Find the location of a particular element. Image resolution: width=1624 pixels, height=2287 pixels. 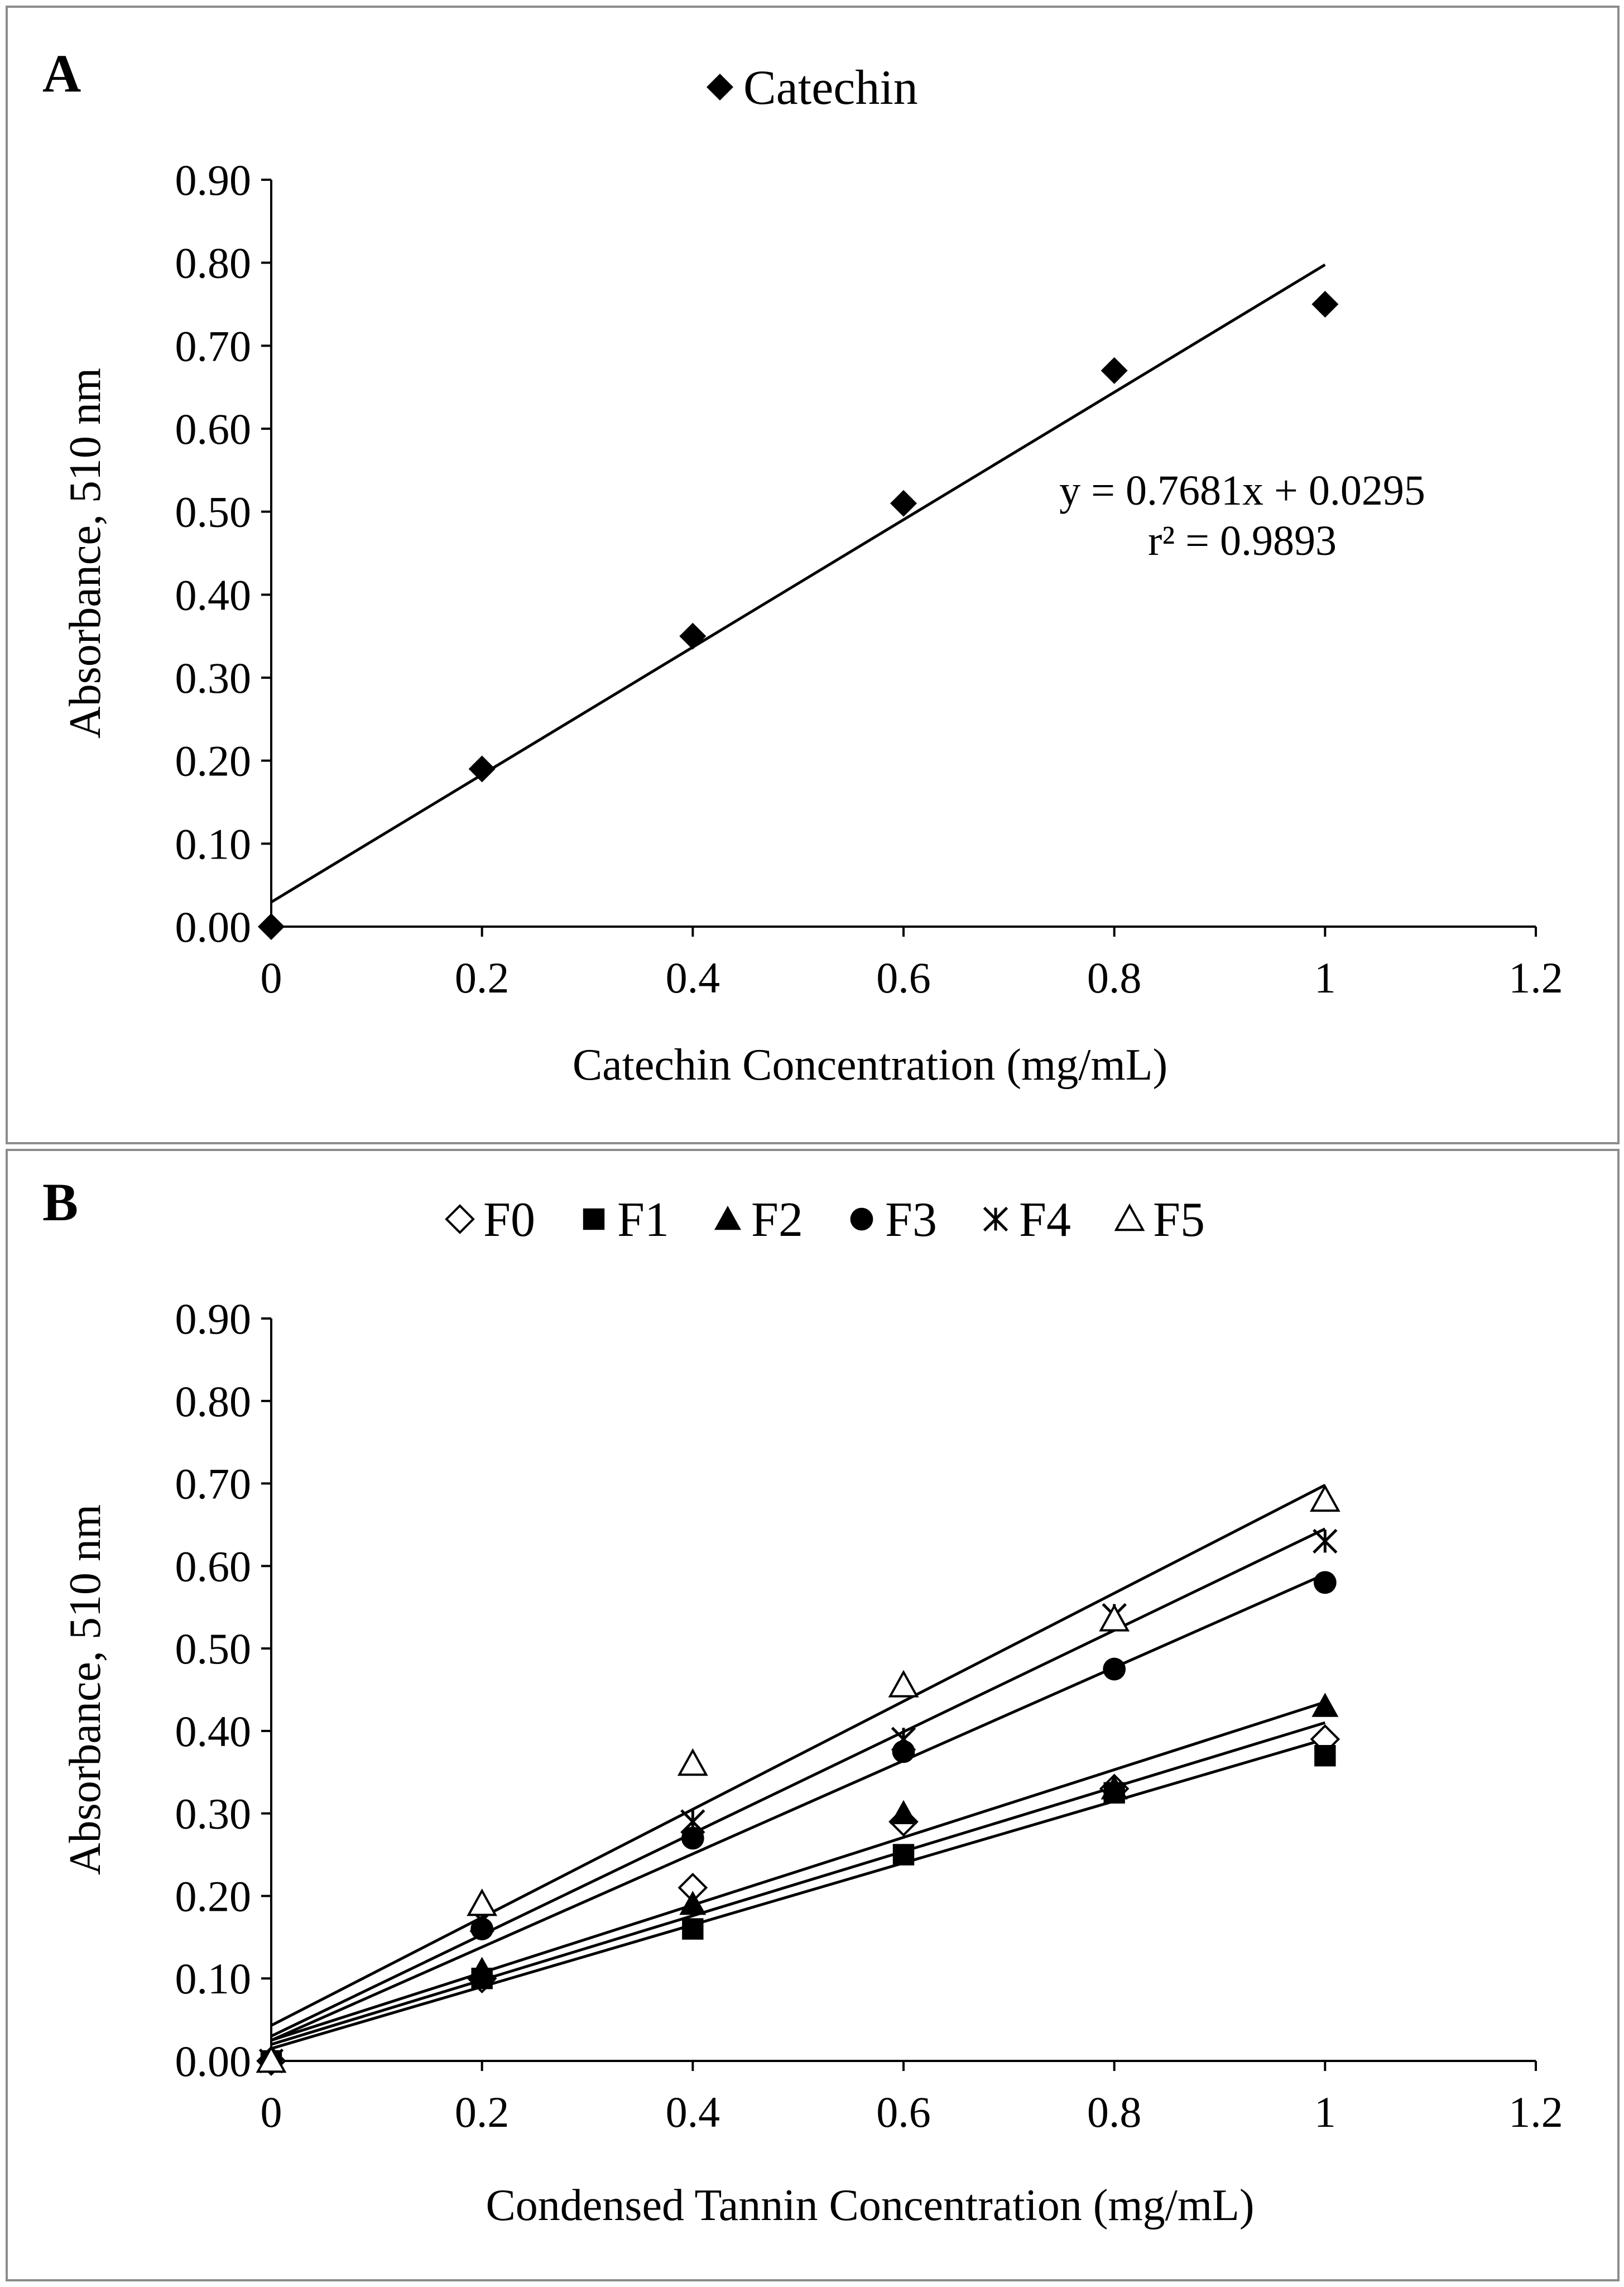

x-axis-title: Catechin Concentration (mg/mL) is located at coordinates (870, 1065).